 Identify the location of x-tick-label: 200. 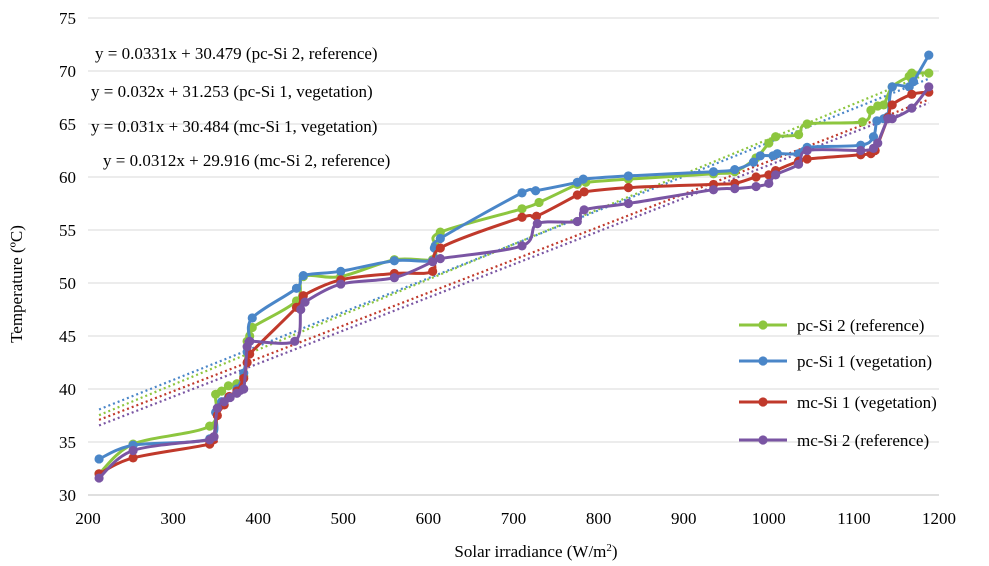
(88, 518).